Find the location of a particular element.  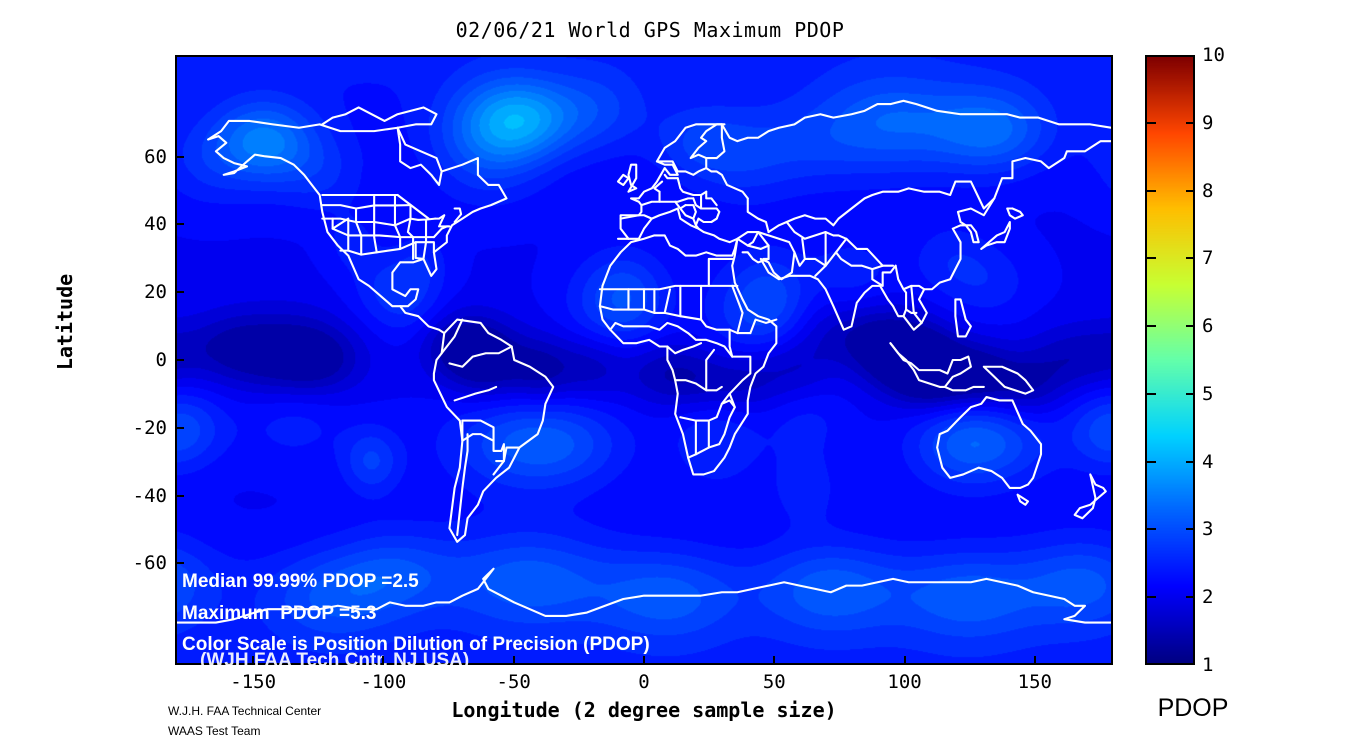

y-axis-title: Latitude is located at coordinates (65, 322).